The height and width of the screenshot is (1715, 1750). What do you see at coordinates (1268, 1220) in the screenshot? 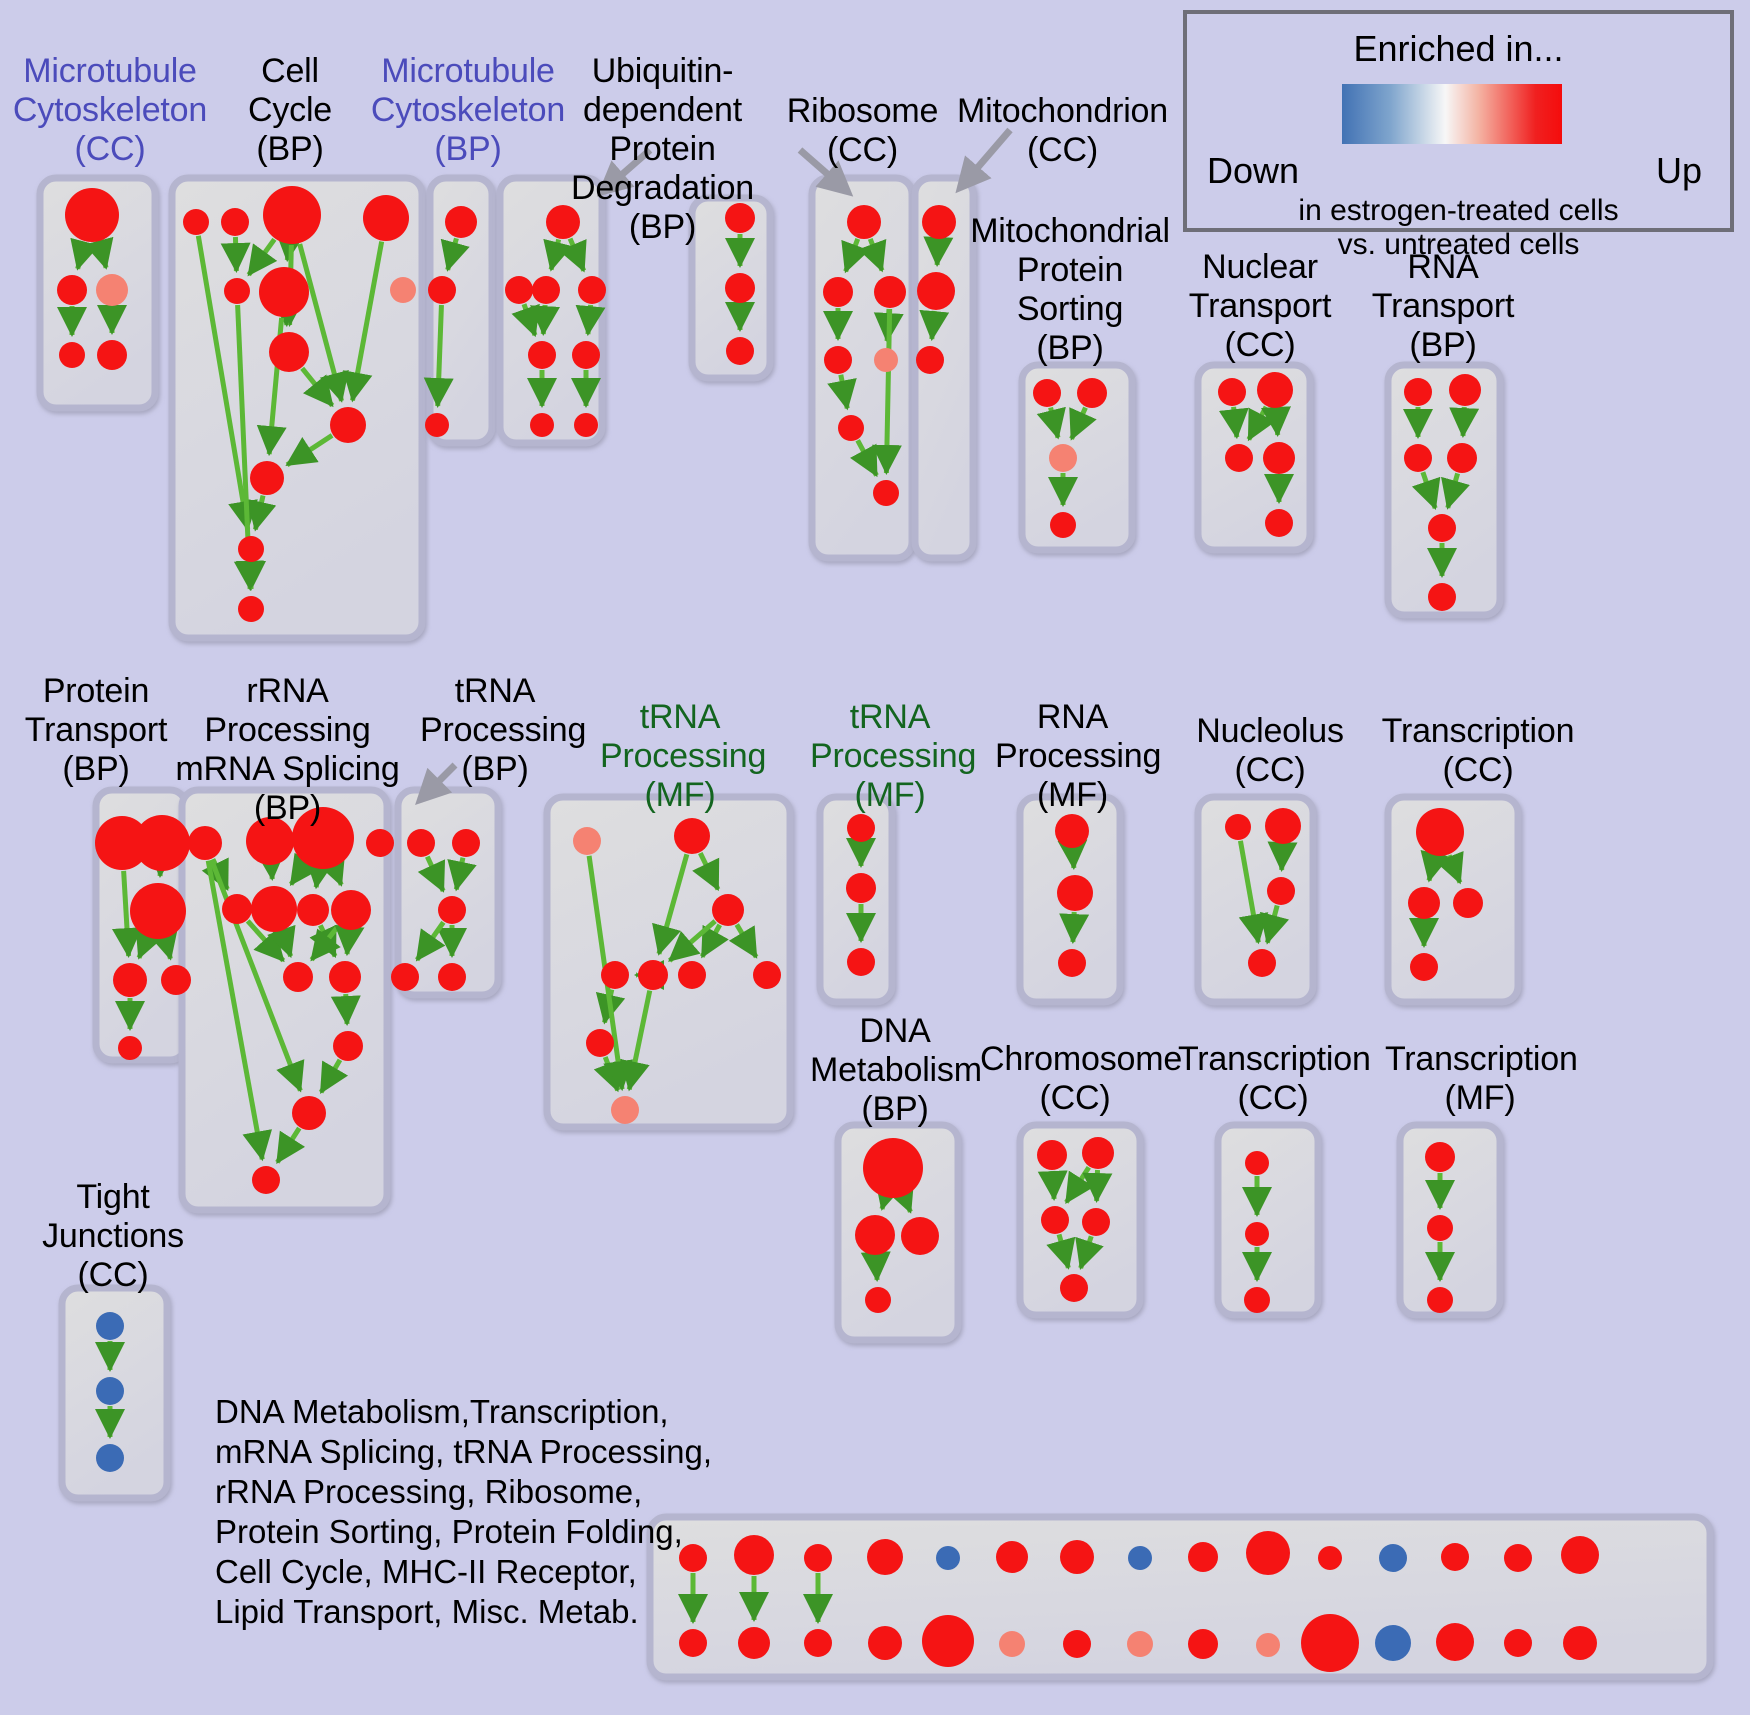
I see `panel-transcription-cc-bottom` at bounding box center [1268, 1220].